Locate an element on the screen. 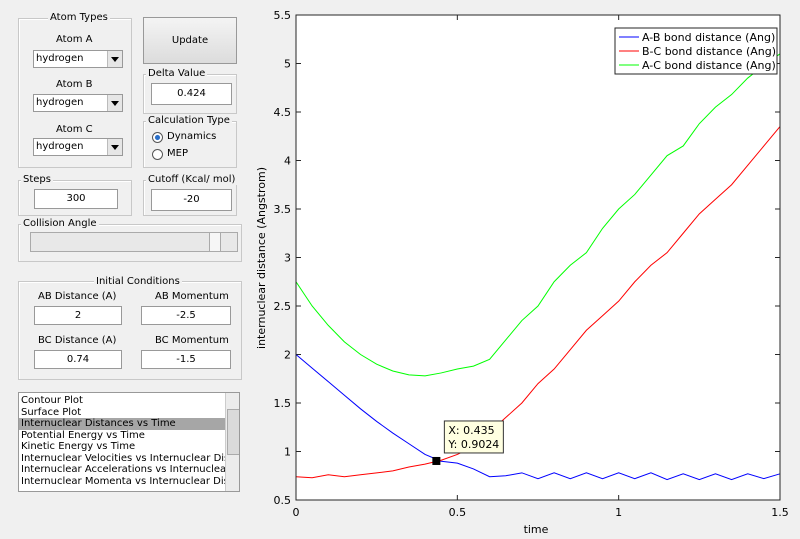 This screenshot has height=539, width=800. legend-box is located at coordinates (696, 51).